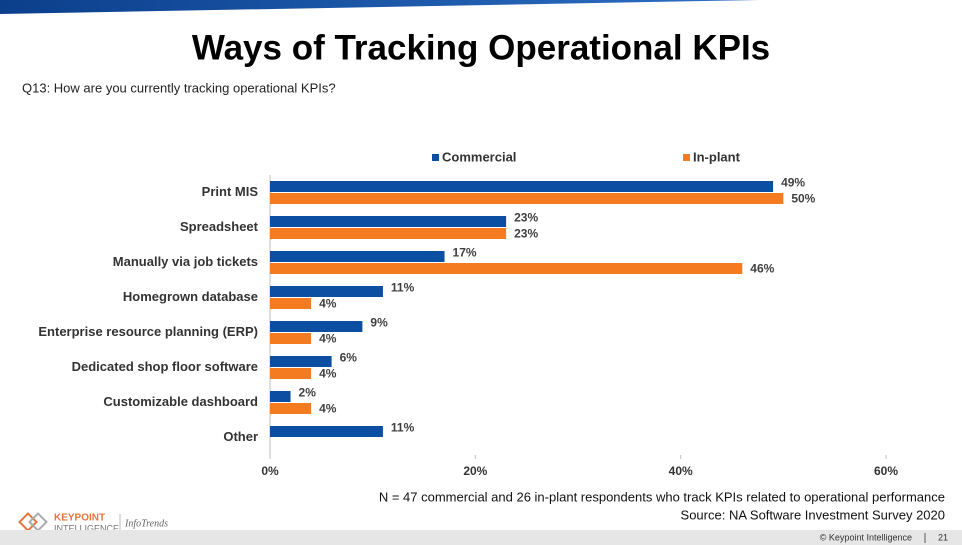 The height and width of the screenshot is (545, 962). I want to click on legend-label: Commercial, so click(479, 156).